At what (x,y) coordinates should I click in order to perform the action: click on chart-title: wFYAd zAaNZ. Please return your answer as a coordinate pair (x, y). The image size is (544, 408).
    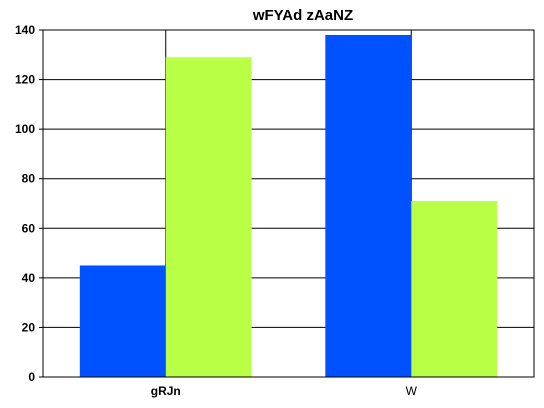
    Looking at the image, I should click on (302, 15).